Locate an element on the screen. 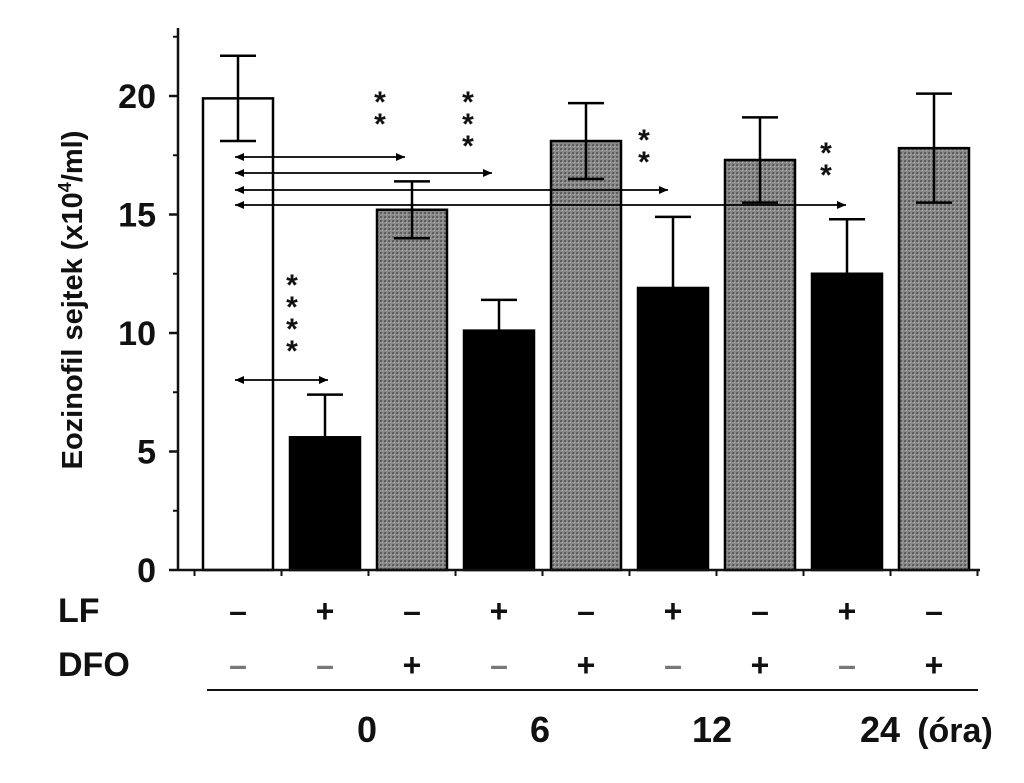 The width and height of the screenshot is (1024, 783). x-axis is located at coordinates (579, 572).